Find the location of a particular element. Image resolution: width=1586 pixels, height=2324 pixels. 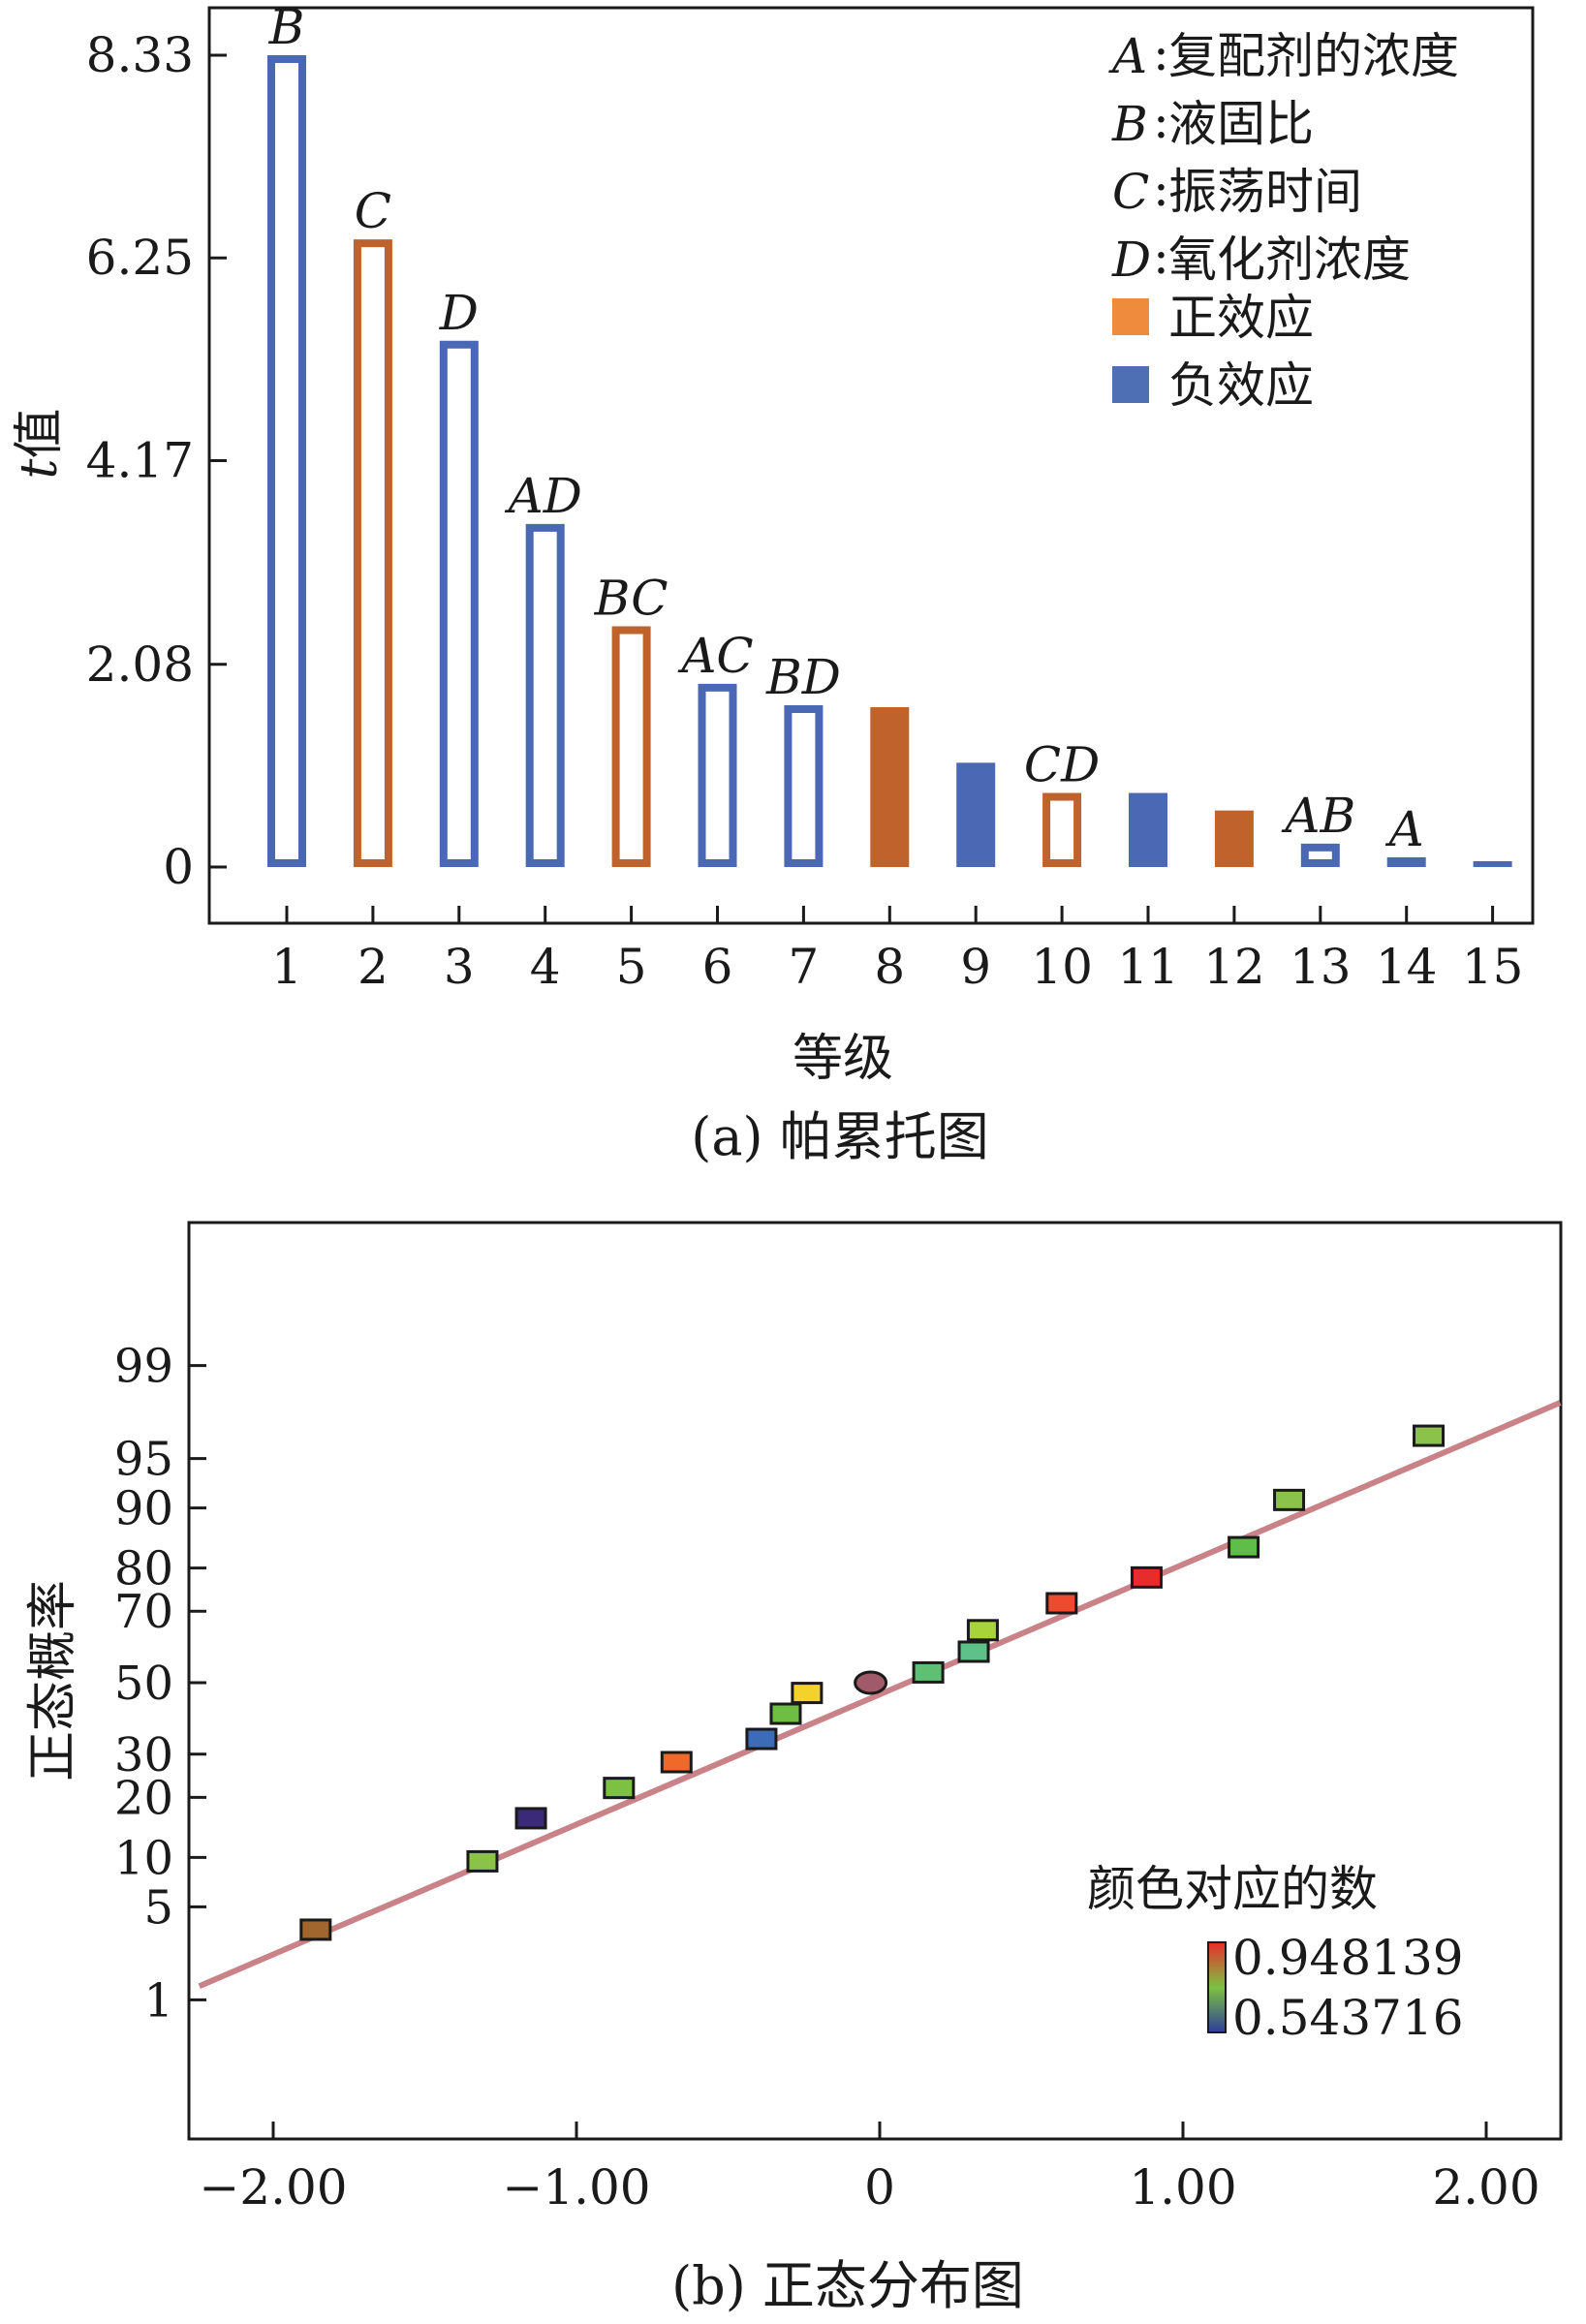

legend-effect-name: 负效应 is located at coordinates (1241, 385).